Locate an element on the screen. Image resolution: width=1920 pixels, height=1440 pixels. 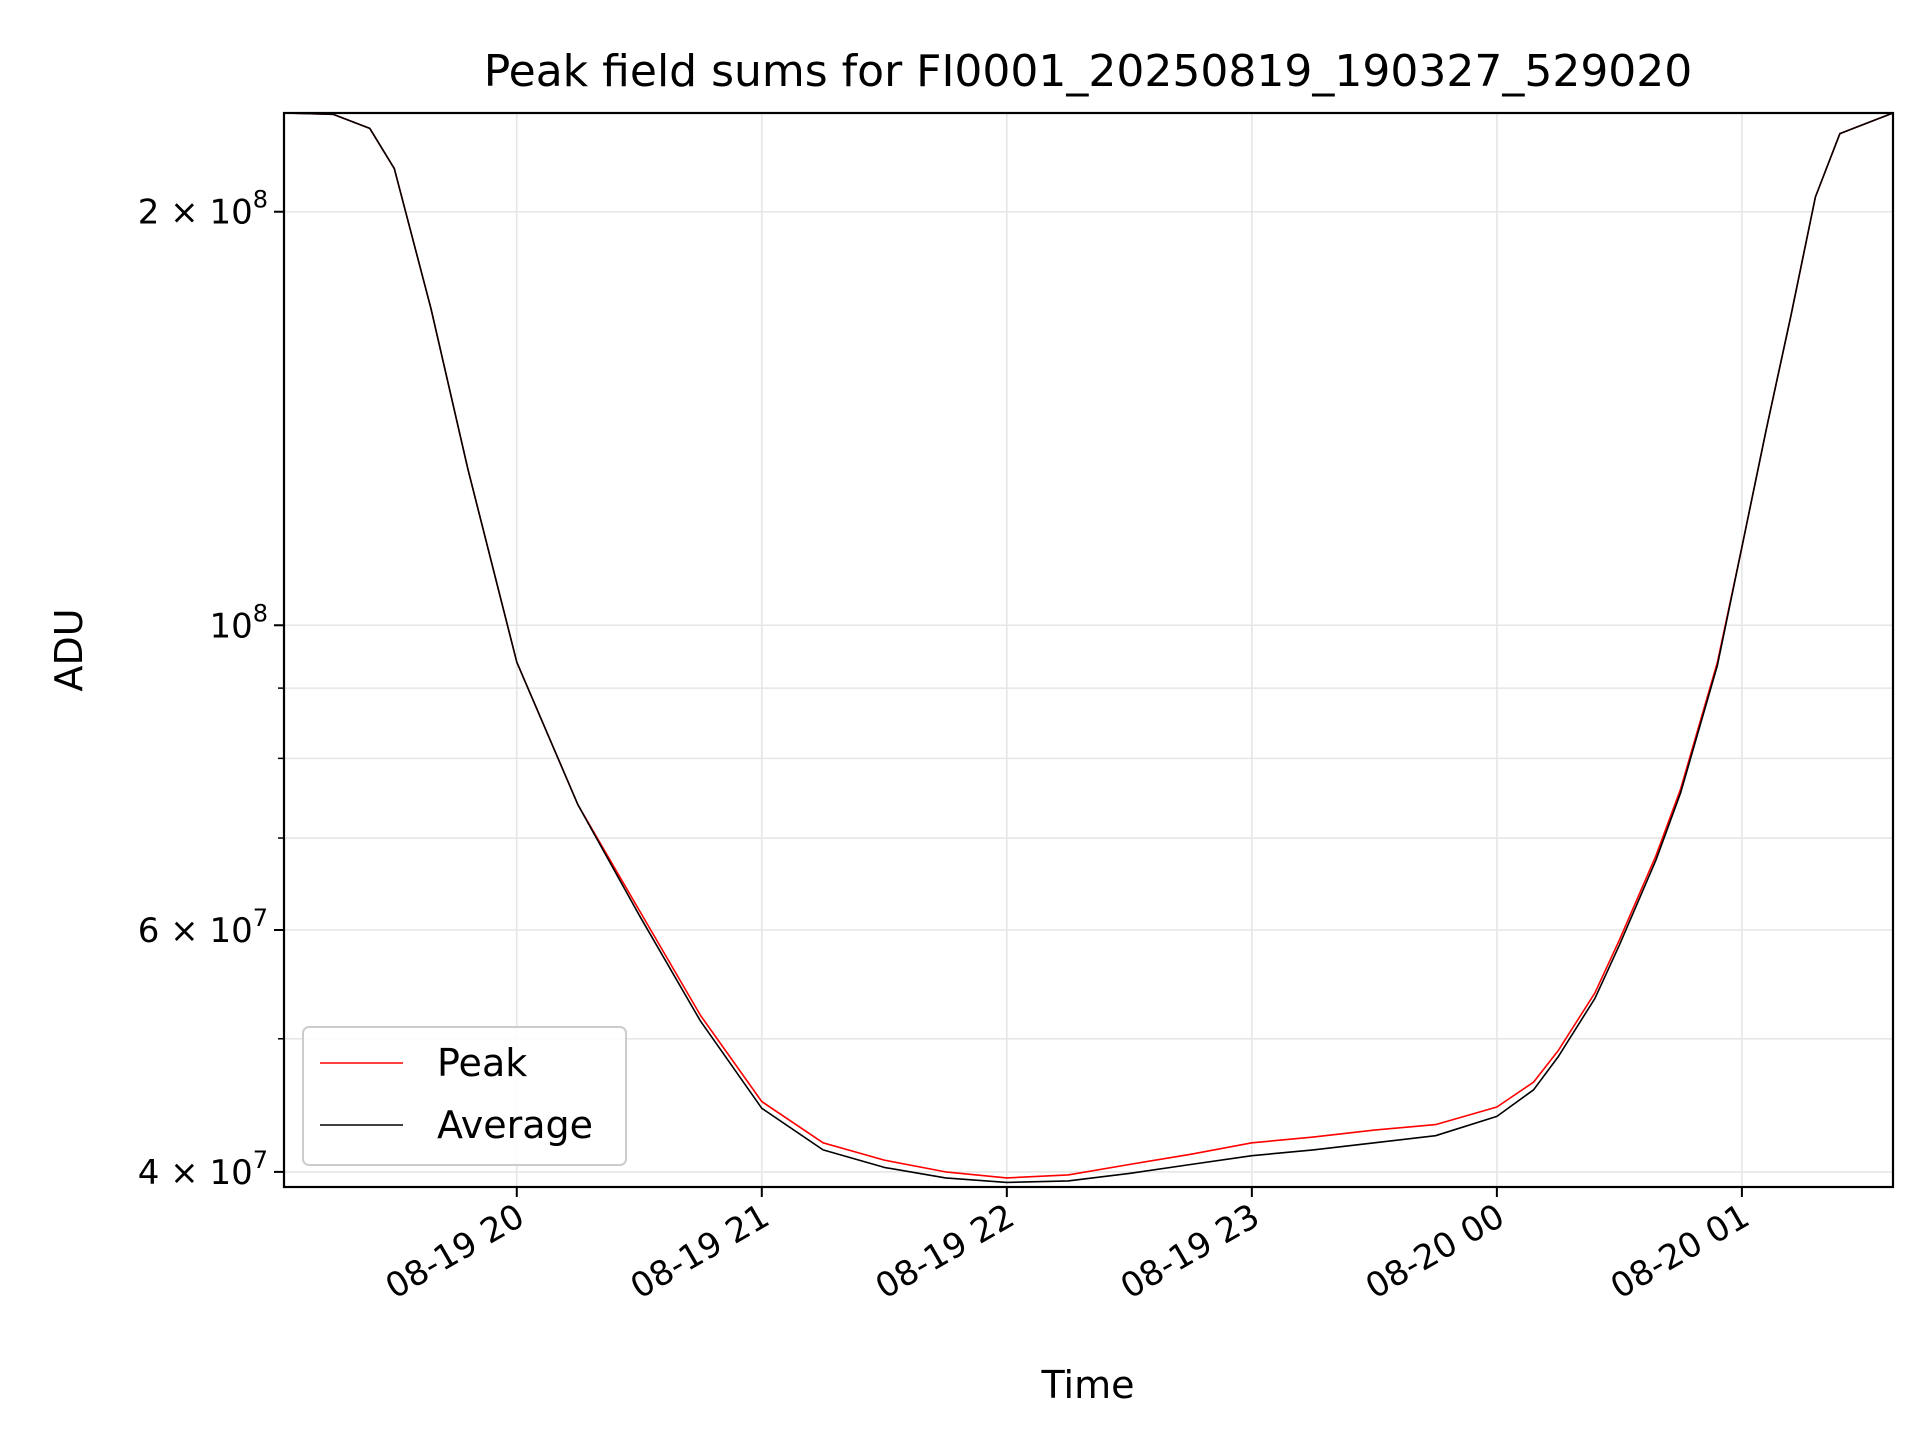
legend-label-average: Average is located at coordinates (515, 1125).